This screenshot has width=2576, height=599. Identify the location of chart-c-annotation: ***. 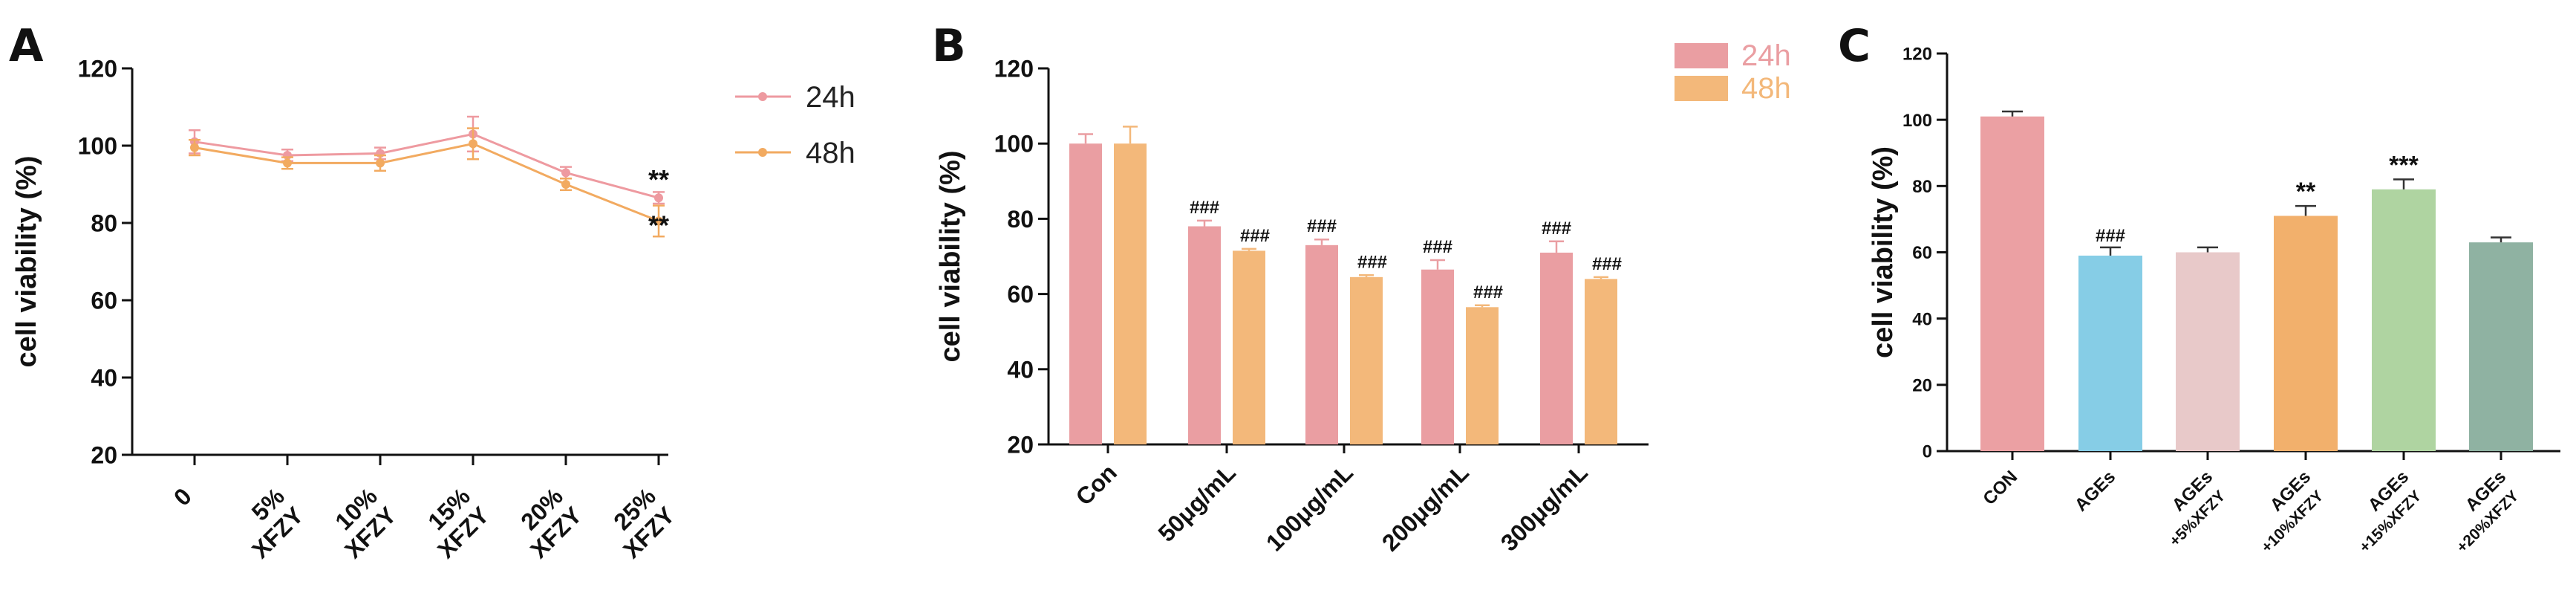
(2404, 165).